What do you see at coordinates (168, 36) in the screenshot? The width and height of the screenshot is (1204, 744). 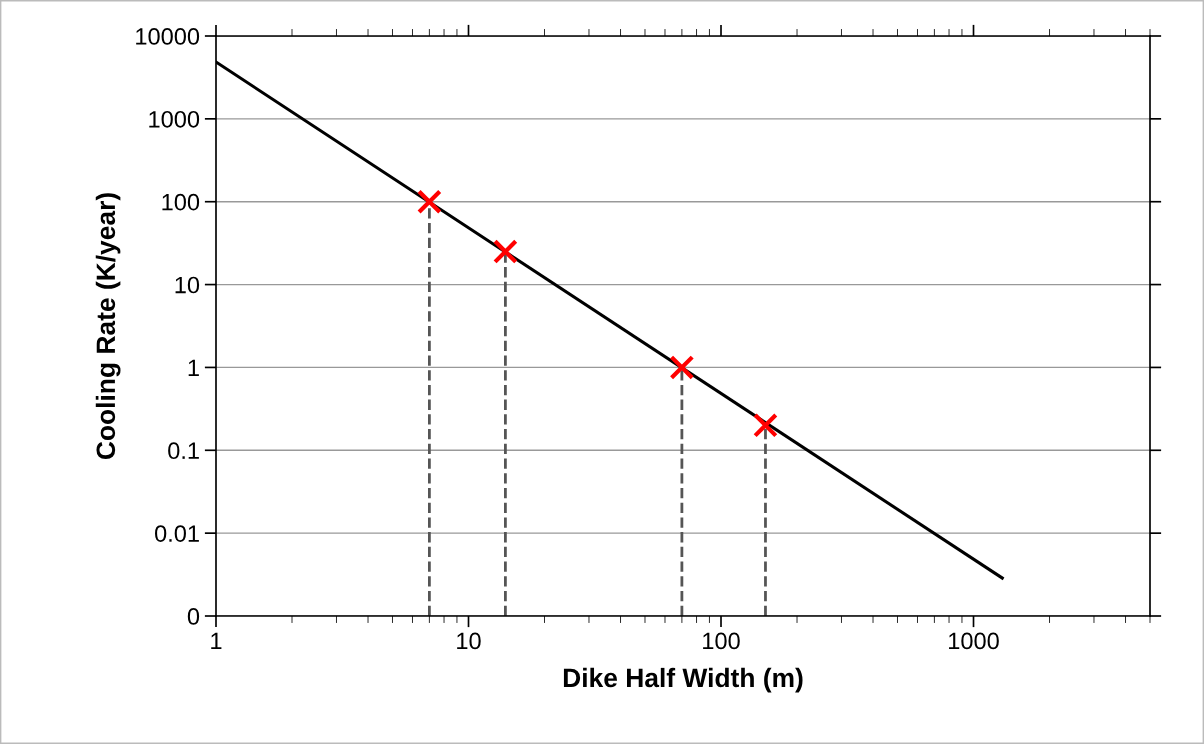 I see `y-tick-label: 10000` at bounding box center [168, 36].